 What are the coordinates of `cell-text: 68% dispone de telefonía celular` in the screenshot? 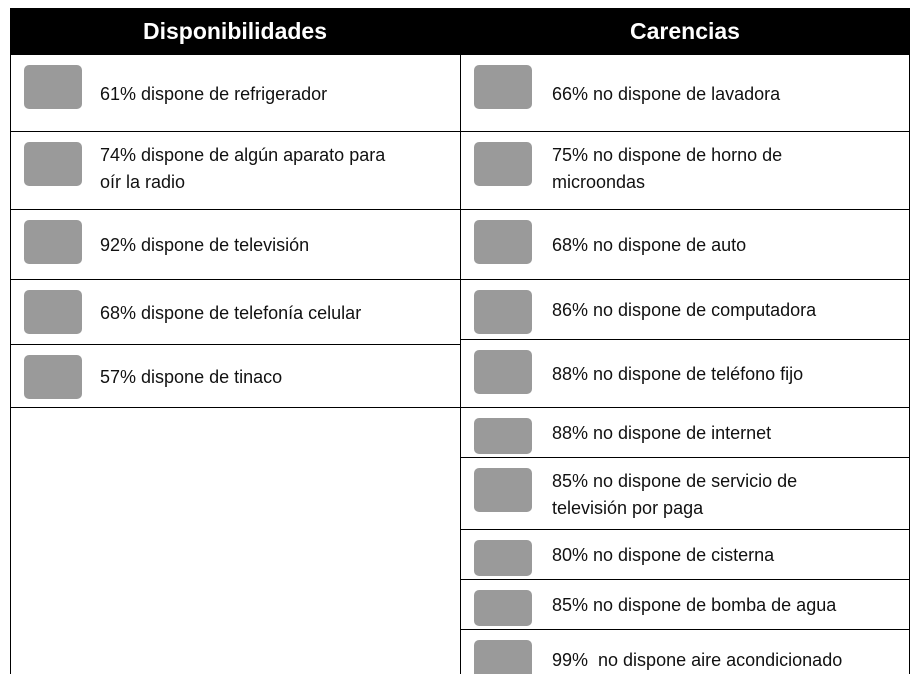 It's located at (231, 312).